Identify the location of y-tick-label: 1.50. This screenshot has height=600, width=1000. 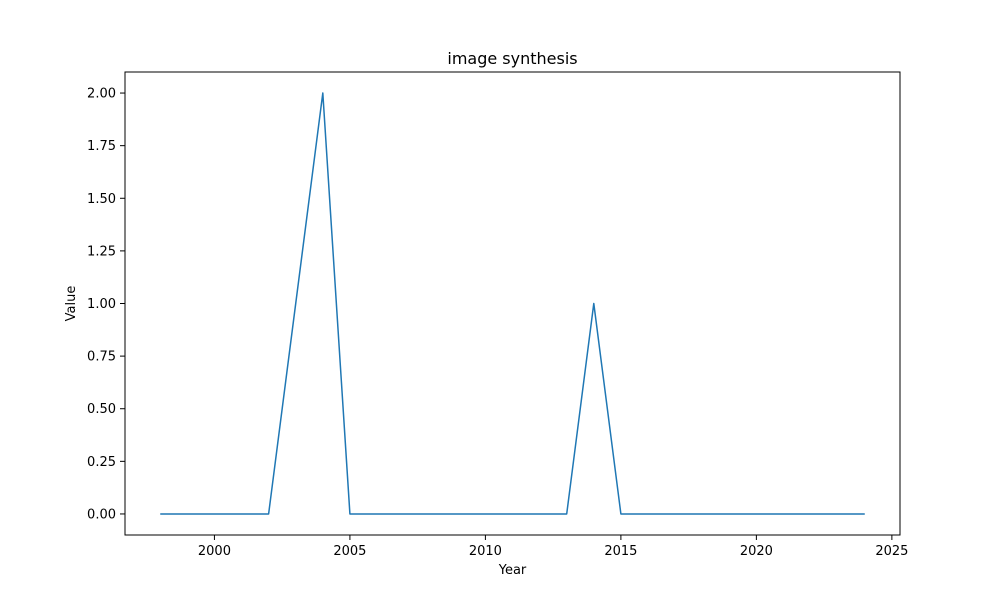
(101, 199).